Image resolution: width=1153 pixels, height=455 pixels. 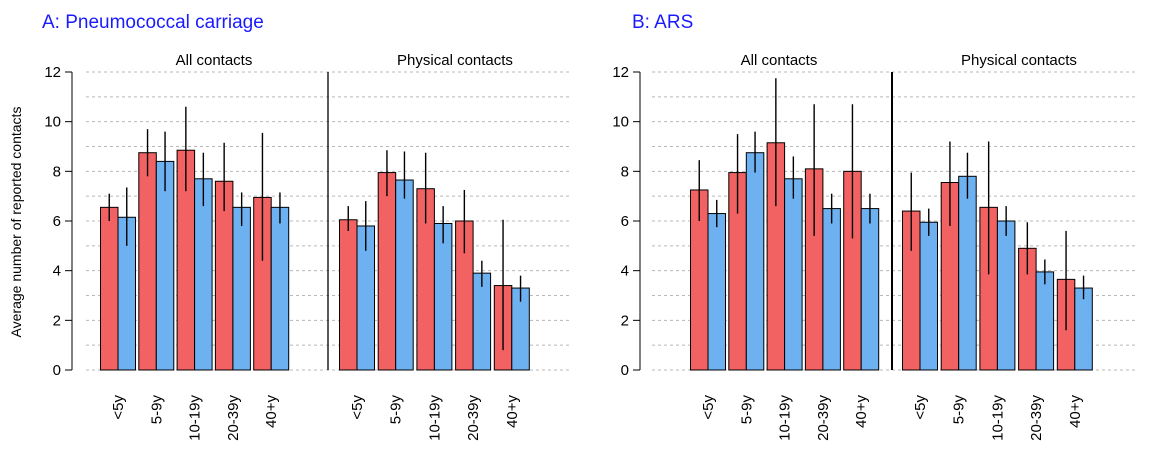 What do you see at coordinates (214, 60) in the screenshot?
I see `chart-a-panel-label-all: All contacts` at bounding box center [214, 60].